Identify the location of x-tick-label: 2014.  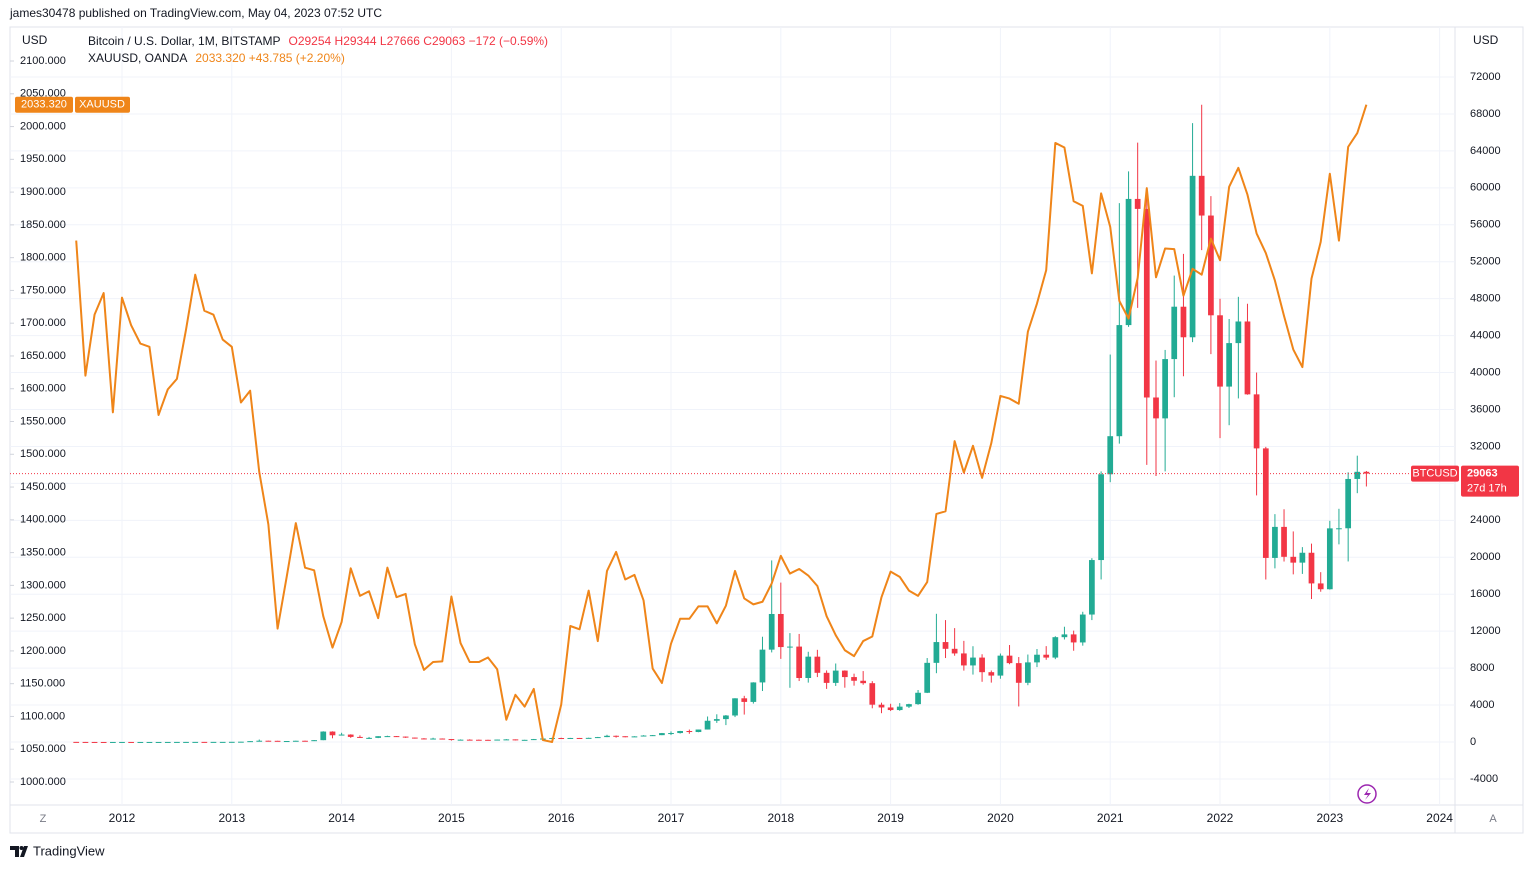
(341, 818).